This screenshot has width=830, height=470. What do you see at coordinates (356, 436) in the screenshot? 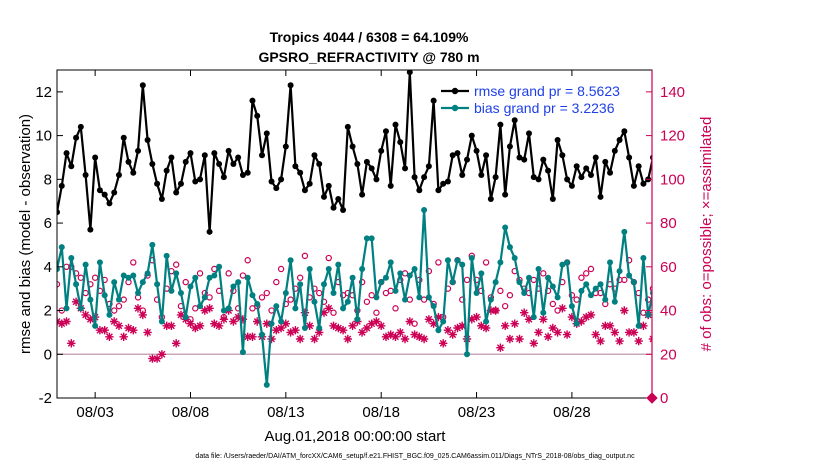
I see `x-axis-label: Aug.01,2018 00:00:00 start` at bounding box center [356, 436].